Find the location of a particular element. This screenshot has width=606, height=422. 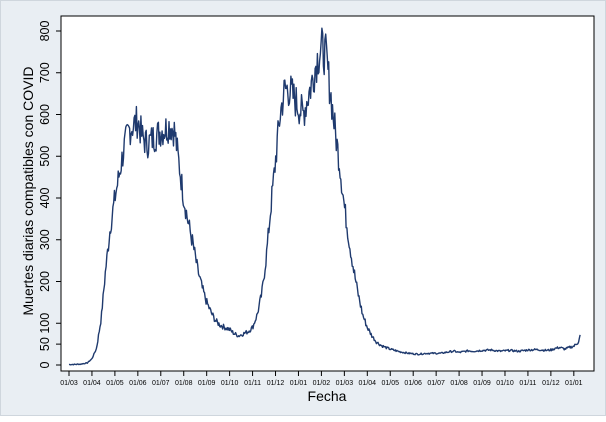

y-tick-label: 200 is located at coordinates (45, 281).